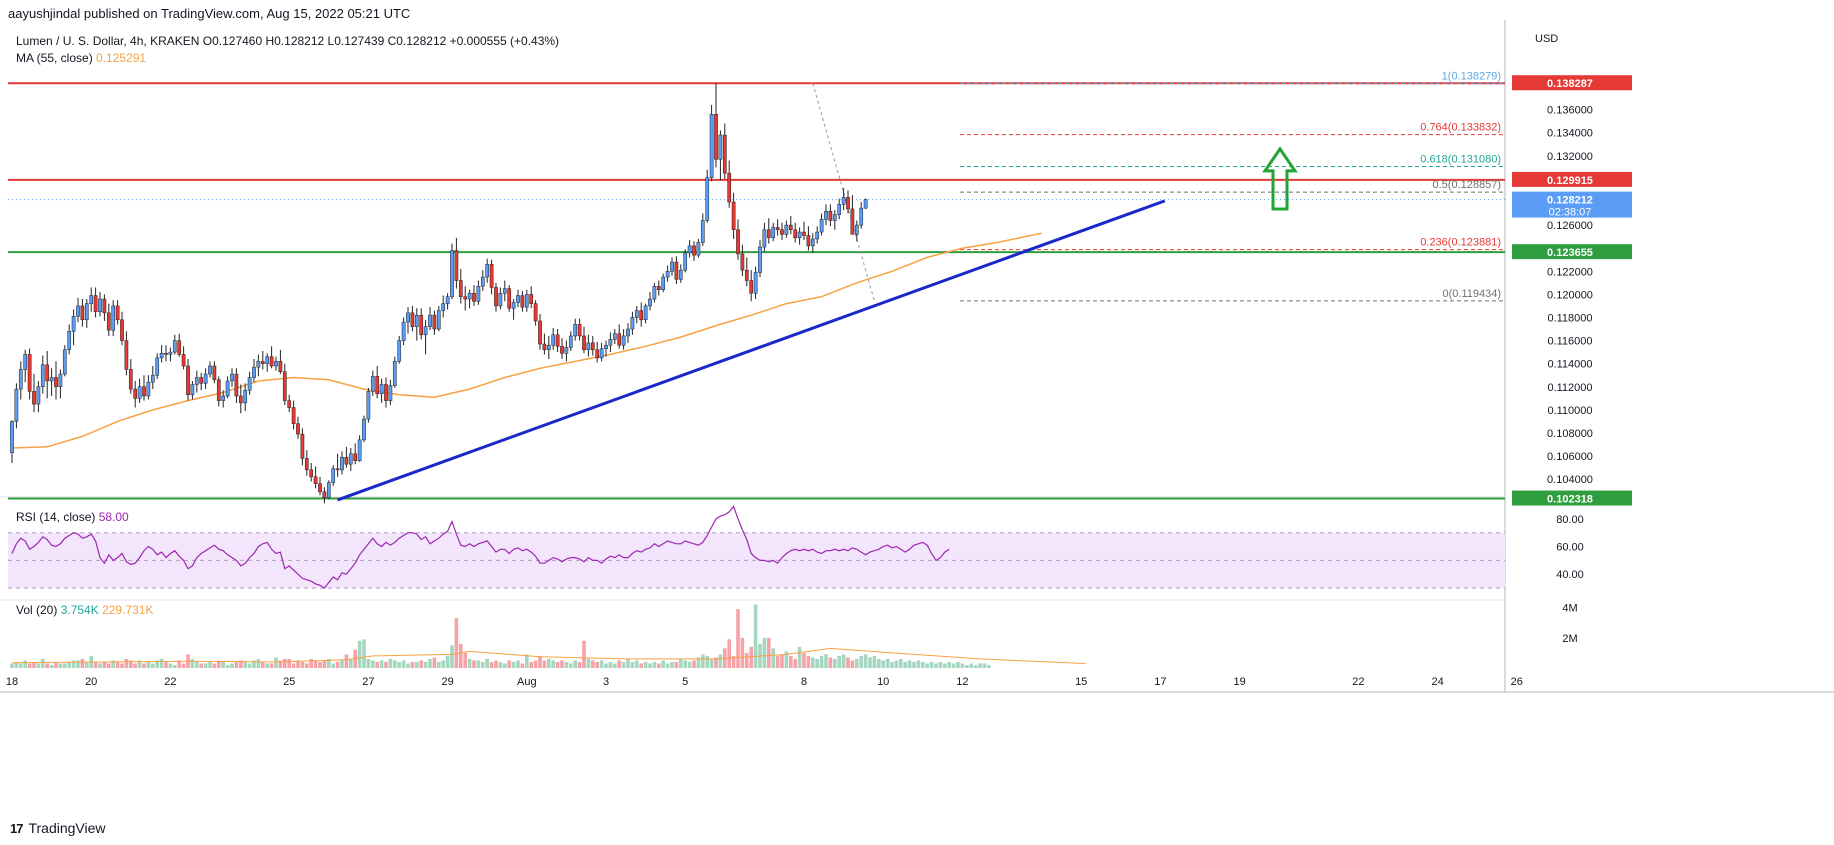  I want to click on price-tick: 0.134000, so click(1570, 134).